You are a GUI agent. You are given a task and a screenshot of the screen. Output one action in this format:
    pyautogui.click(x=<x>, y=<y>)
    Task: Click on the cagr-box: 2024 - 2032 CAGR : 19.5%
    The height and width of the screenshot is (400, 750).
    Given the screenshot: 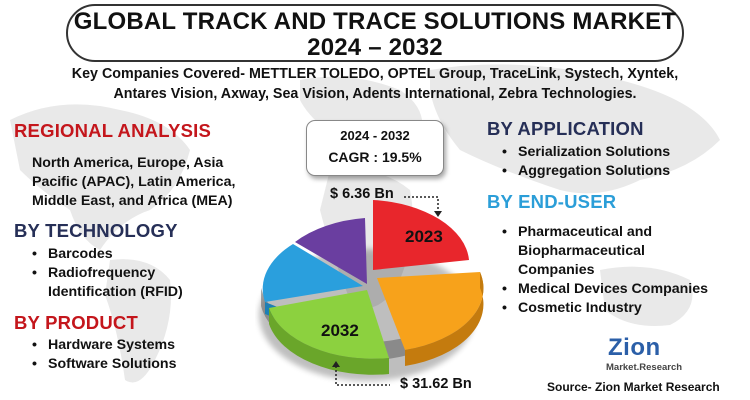 What is the action you would take?
    pyautogui.click(x=375, y=148)
    